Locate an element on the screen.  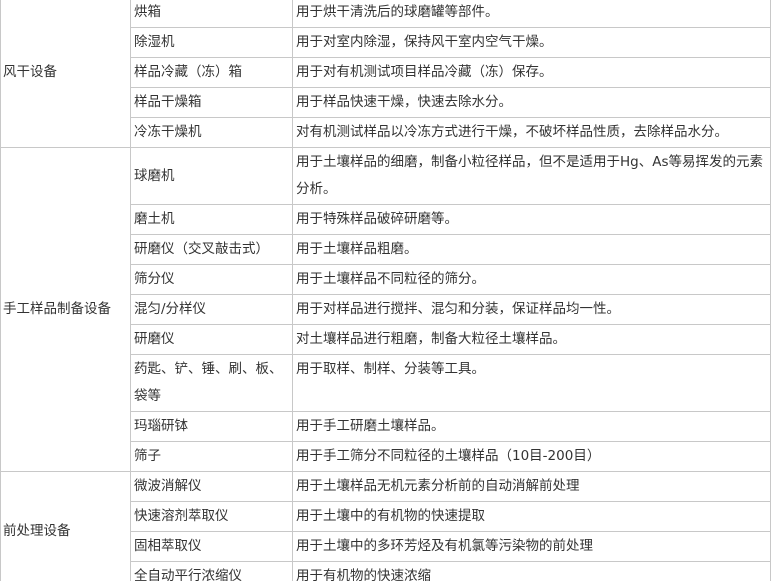
table-row: 冷冻干燥机 对有机测试样品以冷冻方式进行干燥，不破坏样品性质，去除样品水分。 is located at coordinates (386, 132).